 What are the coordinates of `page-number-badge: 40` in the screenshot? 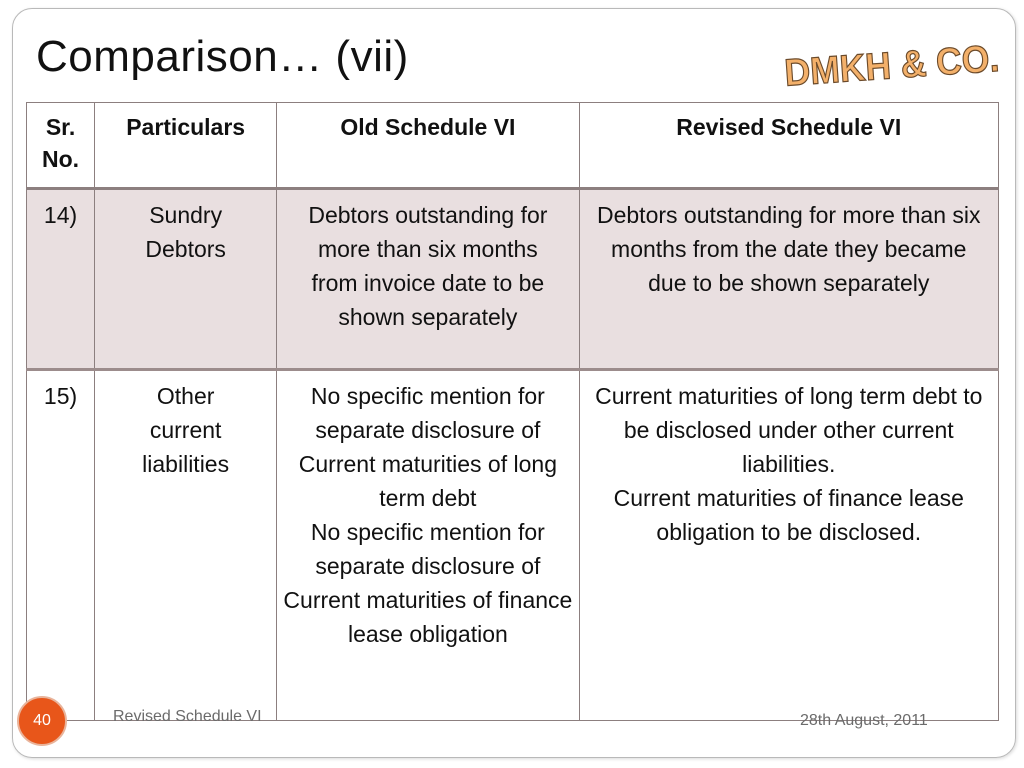 It's located at (42, 721).